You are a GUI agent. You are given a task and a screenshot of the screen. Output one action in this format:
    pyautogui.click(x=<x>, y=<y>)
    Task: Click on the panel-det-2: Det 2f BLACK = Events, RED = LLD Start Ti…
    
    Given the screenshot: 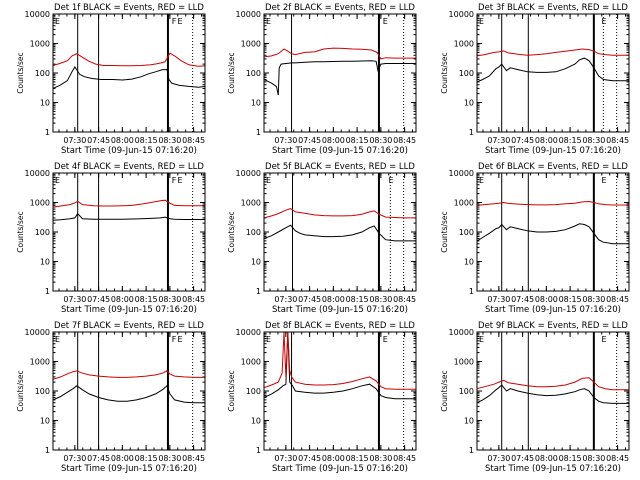 What is the action you would take?
    pyautogui.click(x=322, y=79)
    